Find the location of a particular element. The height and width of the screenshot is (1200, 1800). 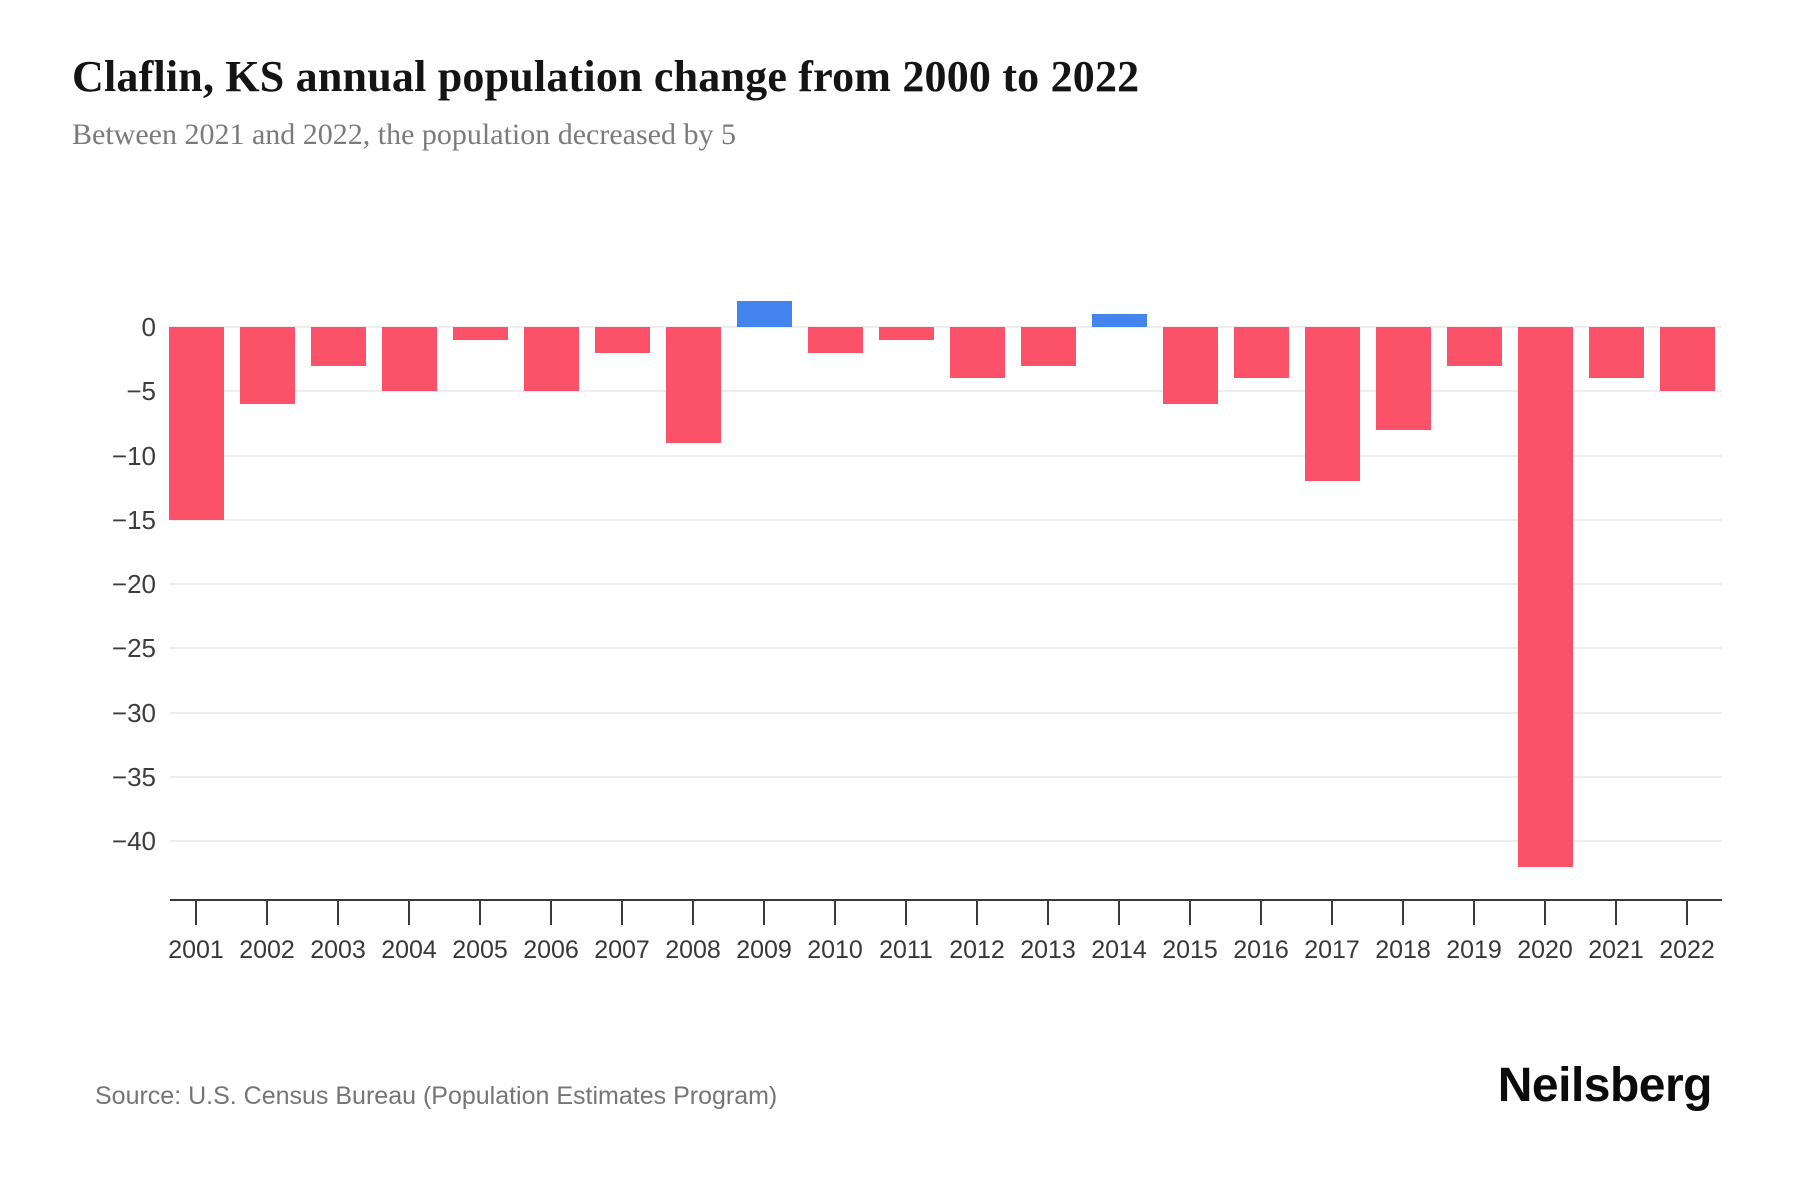

bar-2013 is located at coordinates (1048, 346).